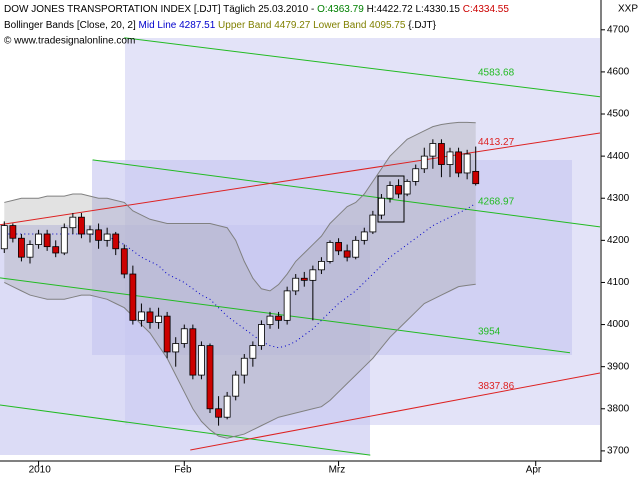 This screenshot has height=485, width=640. Describe the element at coordinates (618, 114) in the screenshot. I see `y-tick-label: 4500` at that location.